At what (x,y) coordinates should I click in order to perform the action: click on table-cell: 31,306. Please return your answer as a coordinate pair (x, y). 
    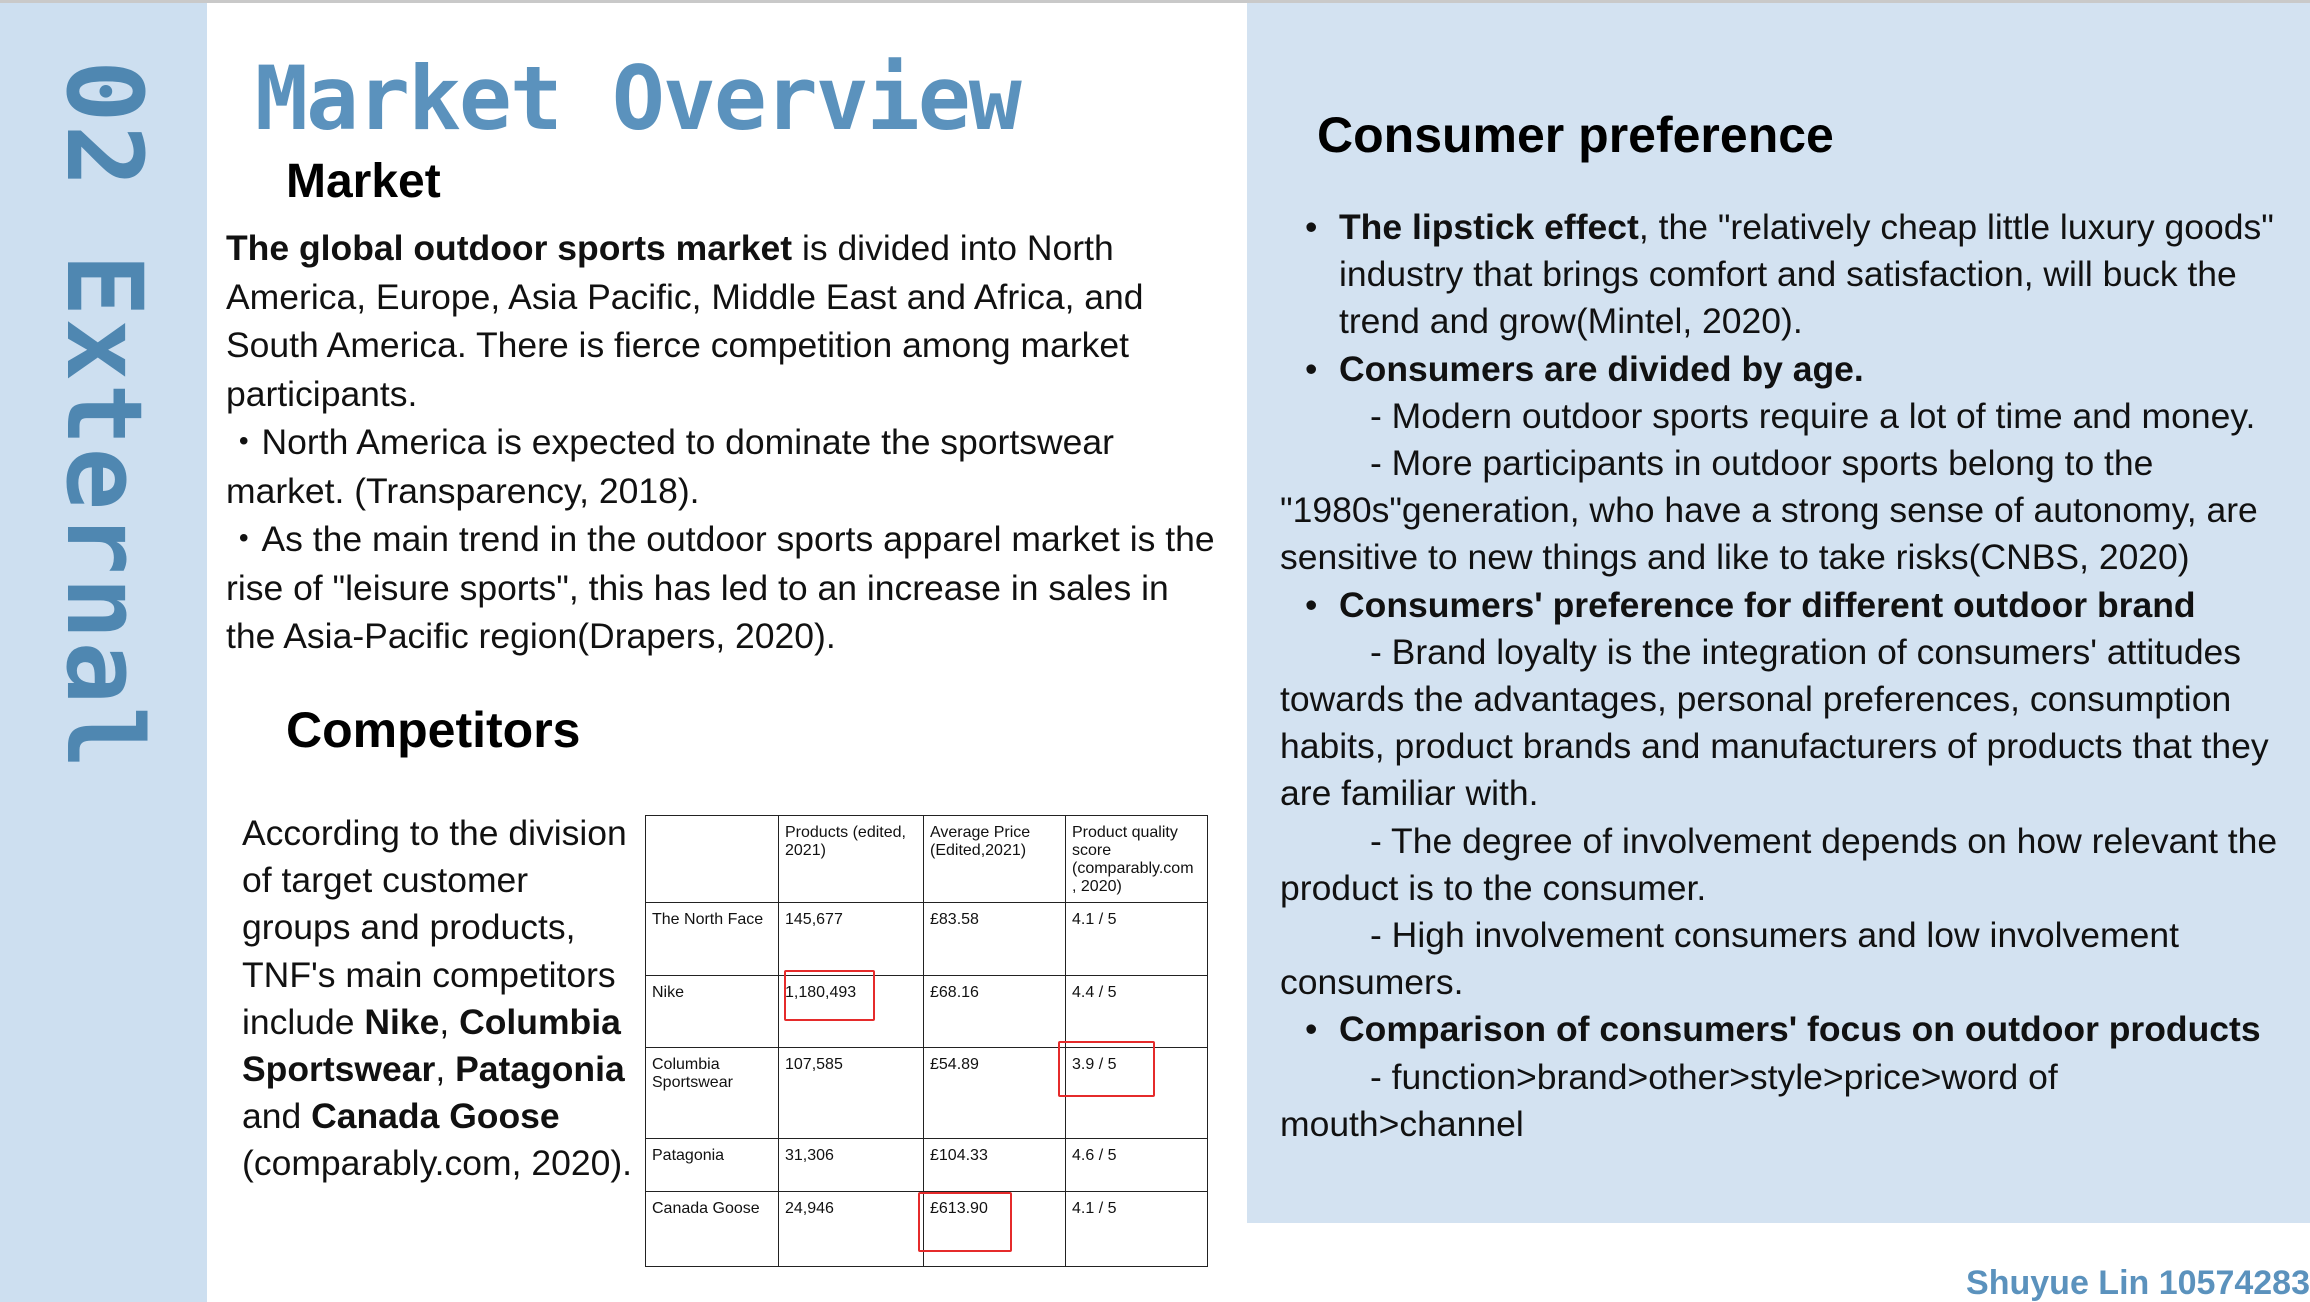
    Looking at the image, I should click on (851, 1165).